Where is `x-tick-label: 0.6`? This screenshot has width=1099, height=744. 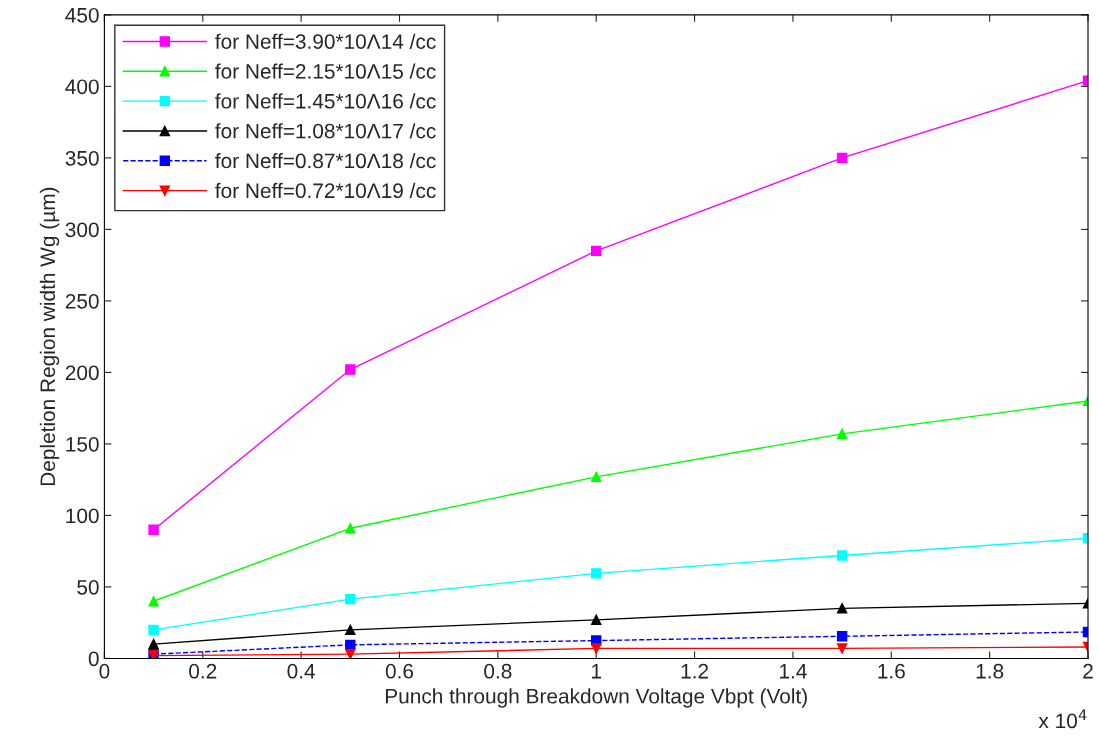
x-tick-label: 0.6 is located at coordinates (399, 671).